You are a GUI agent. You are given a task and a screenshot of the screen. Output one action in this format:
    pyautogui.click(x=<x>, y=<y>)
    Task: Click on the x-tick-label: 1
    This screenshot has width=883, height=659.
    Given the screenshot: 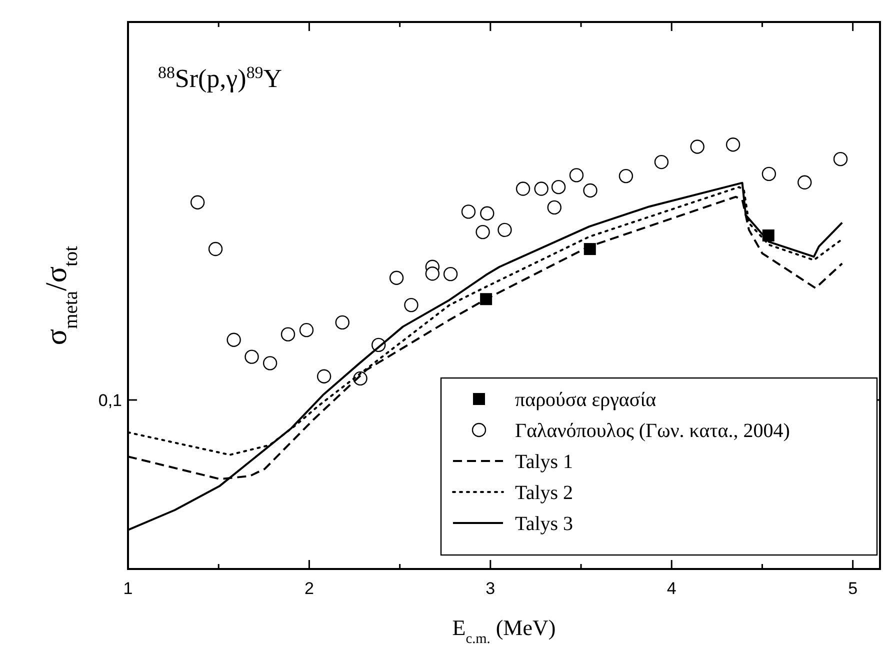 What is the action you would take?
    pyautogui.click(x=128, y=588)
    